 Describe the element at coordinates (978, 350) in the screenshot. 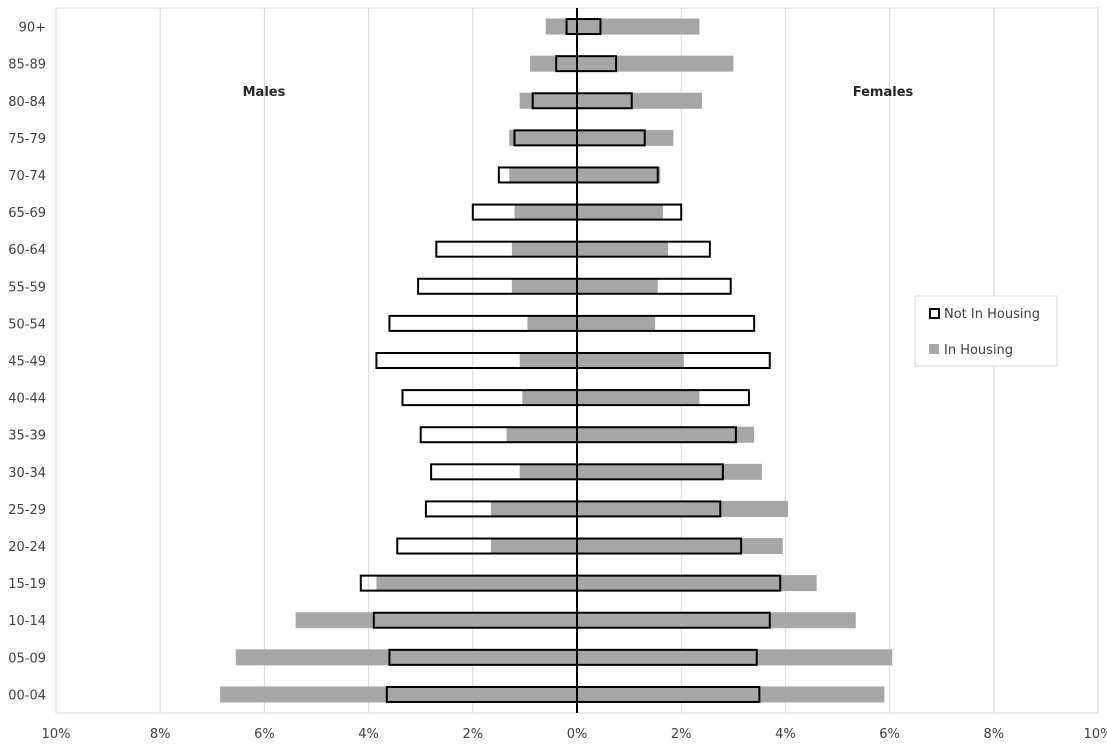

I see `legend-label-in-housing: In Housing` at that location.